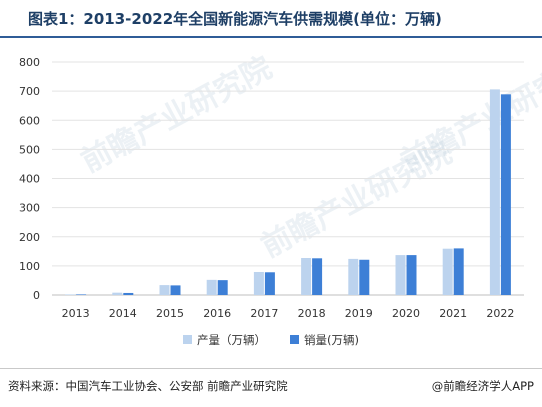 This screenshot has width=542, height=407. What do you see at coordinates (29, 179) in the screenshot?
I see `y-tick-label: 400` at bounding box center [29, 179].